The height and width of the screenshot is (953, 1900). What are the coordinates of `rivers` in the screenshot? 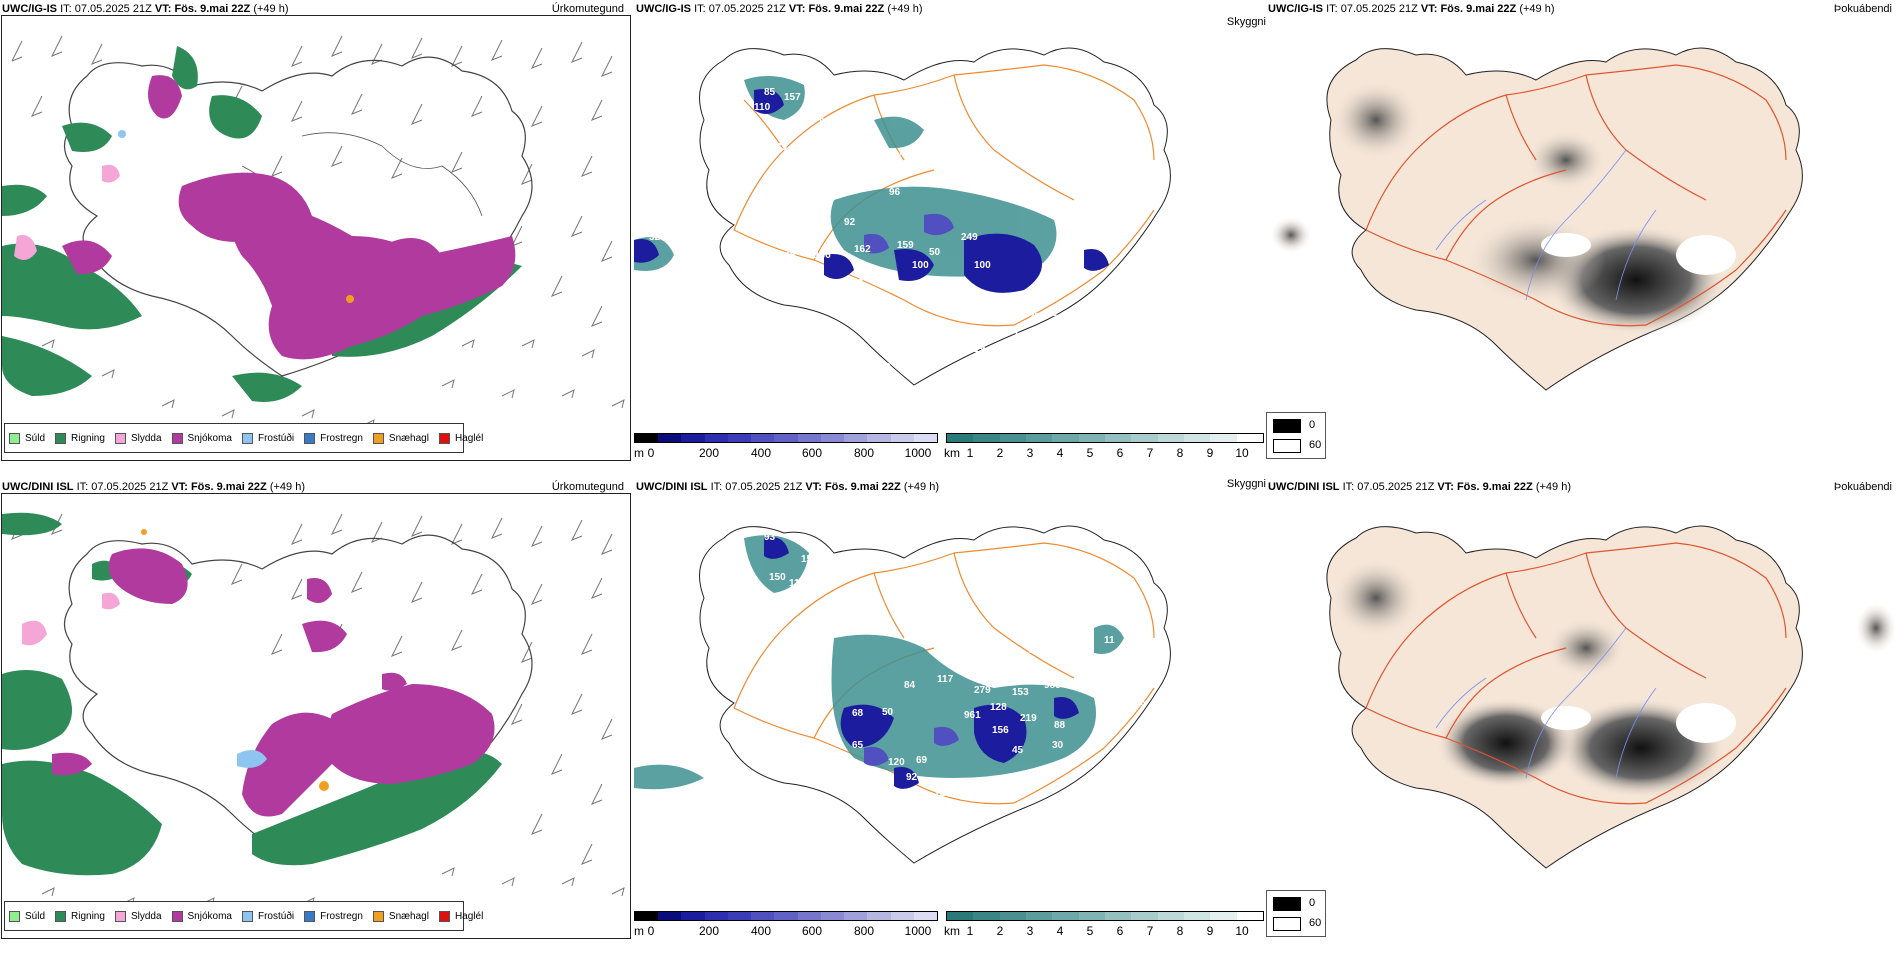 It's located at (1546, 225).